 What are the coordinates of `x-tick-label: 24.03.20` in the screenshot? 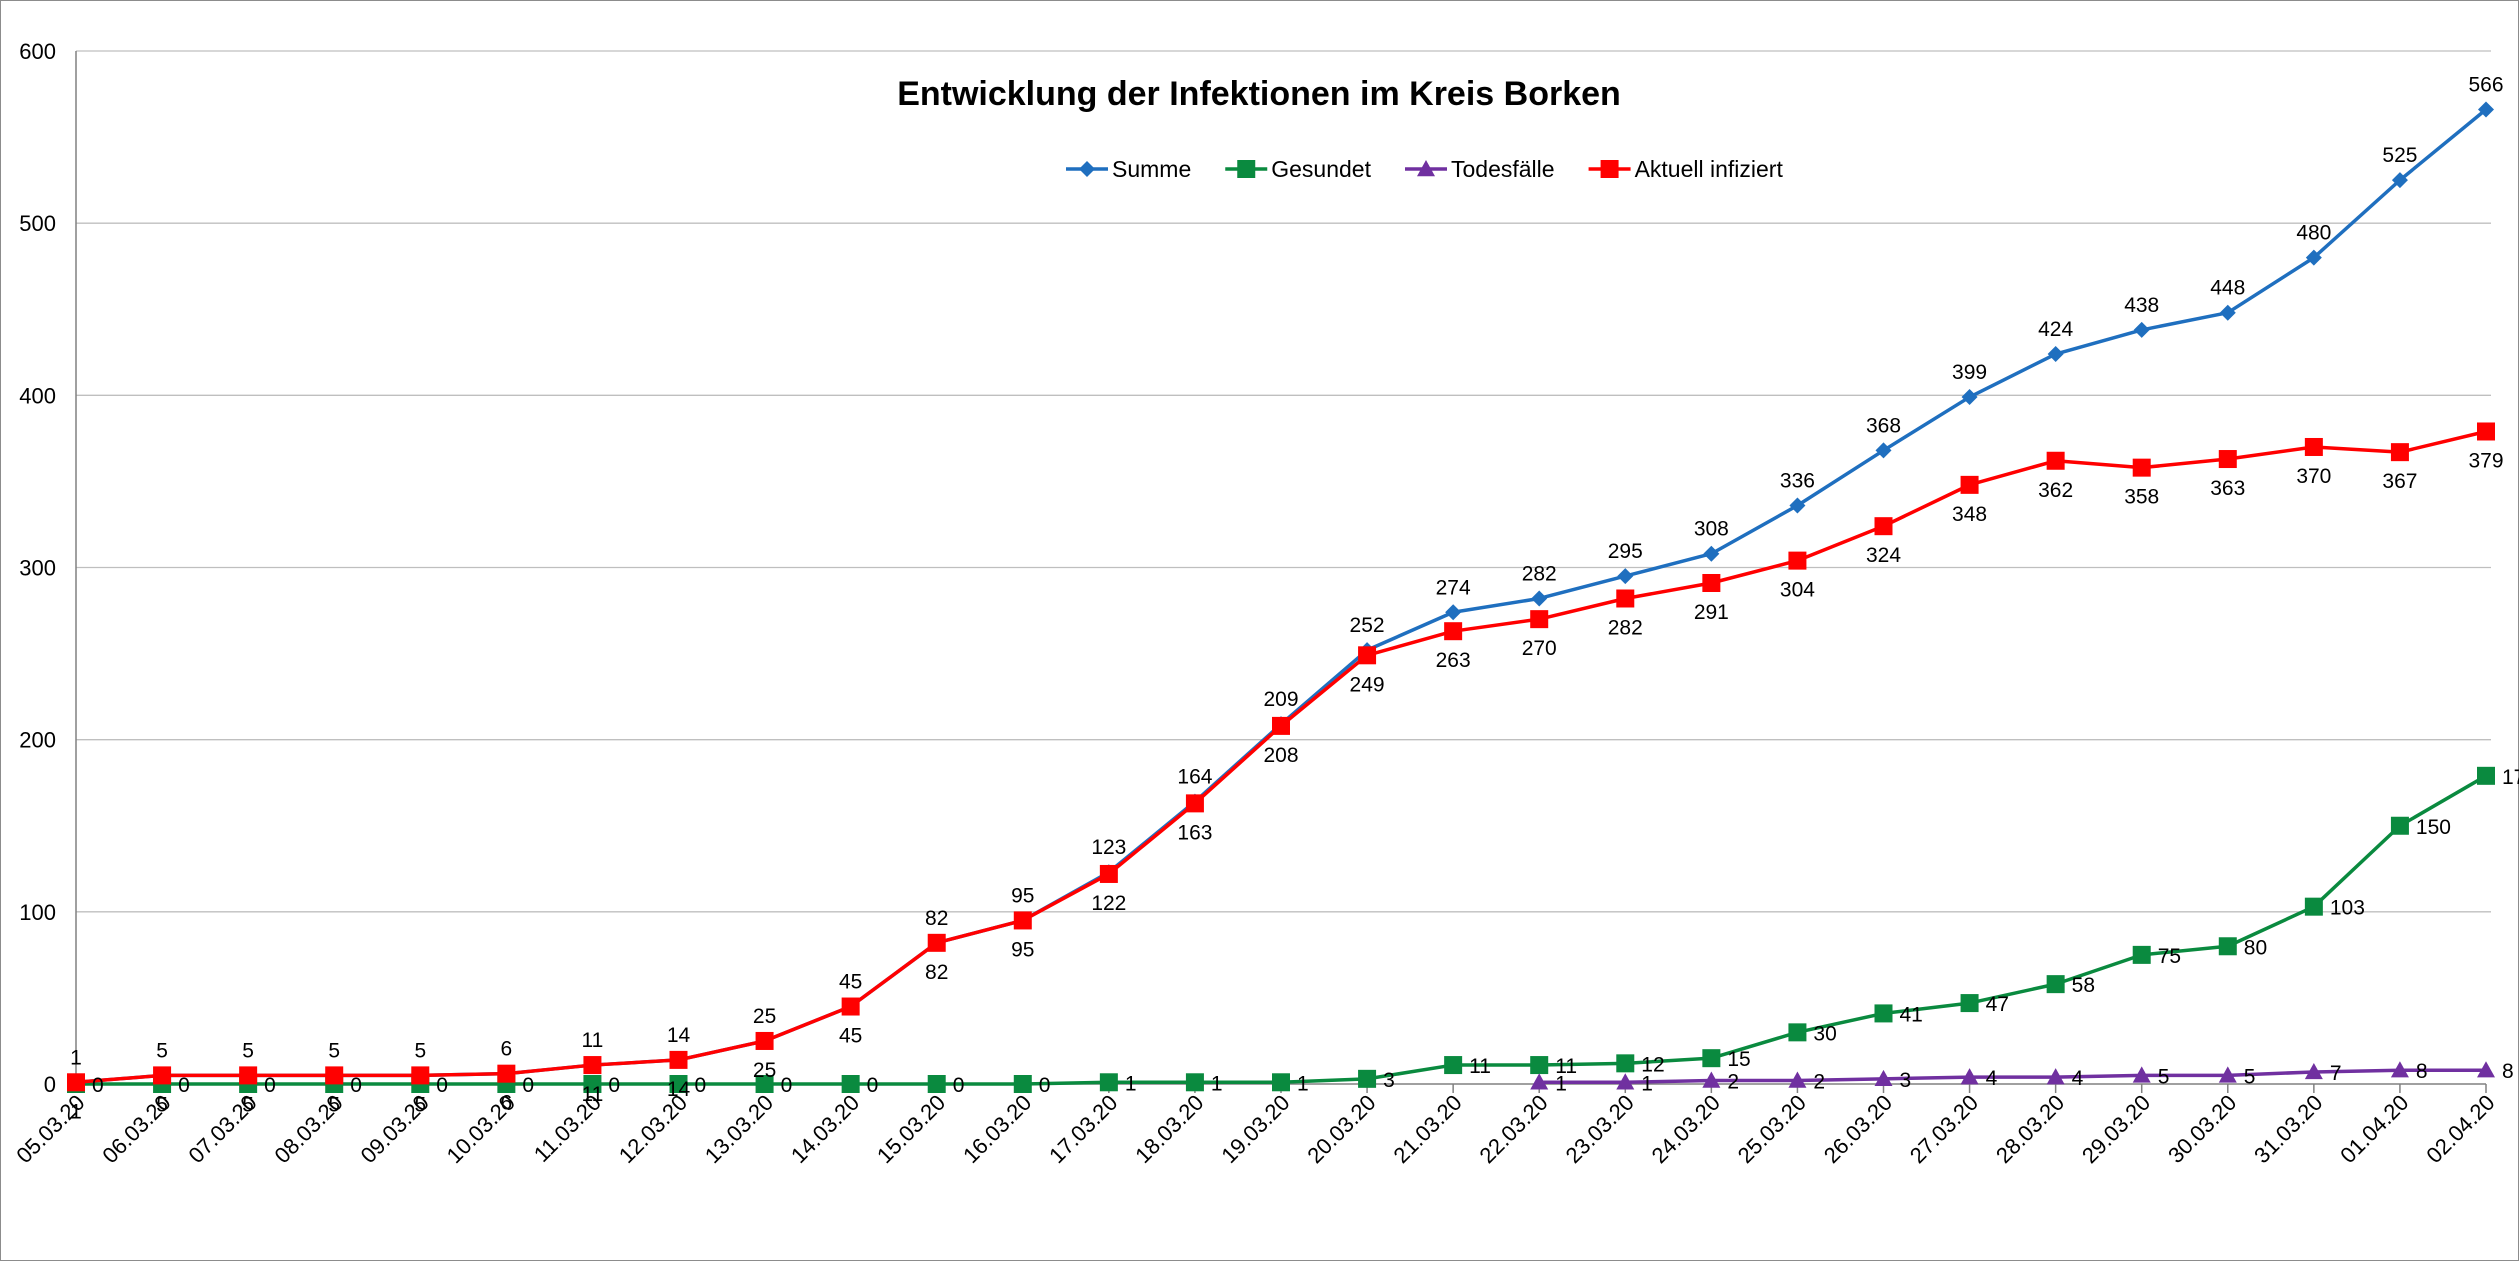 It's located at (1686, 1129).